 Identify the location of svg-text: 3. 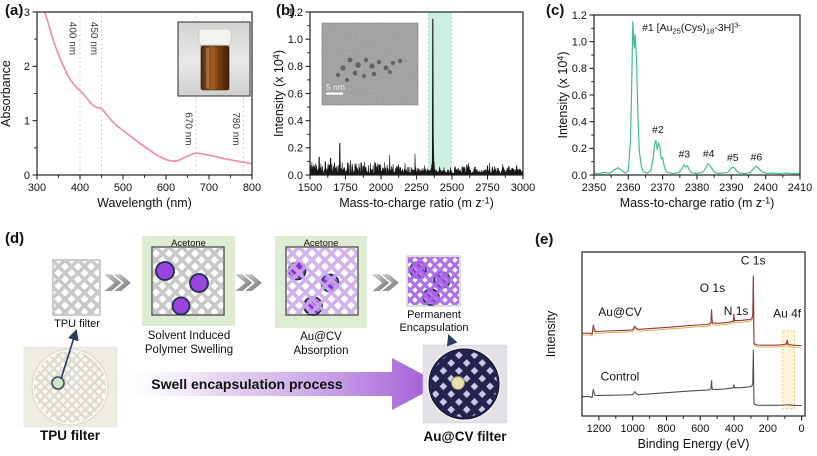
(27, 13).